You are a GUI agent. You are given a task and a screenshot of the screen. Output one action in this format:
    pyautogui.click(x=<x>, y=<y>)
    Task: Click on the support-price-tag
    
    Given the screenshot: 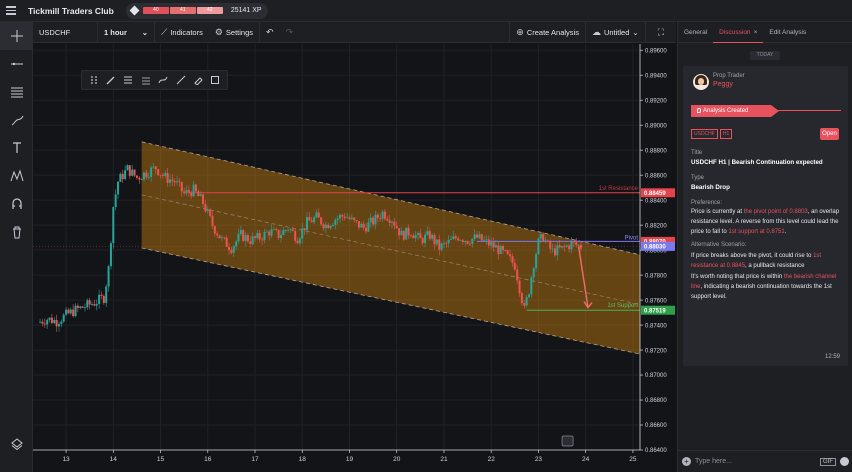 What is the action you would take?
    pyautogui.click(x=658, y=310)
    